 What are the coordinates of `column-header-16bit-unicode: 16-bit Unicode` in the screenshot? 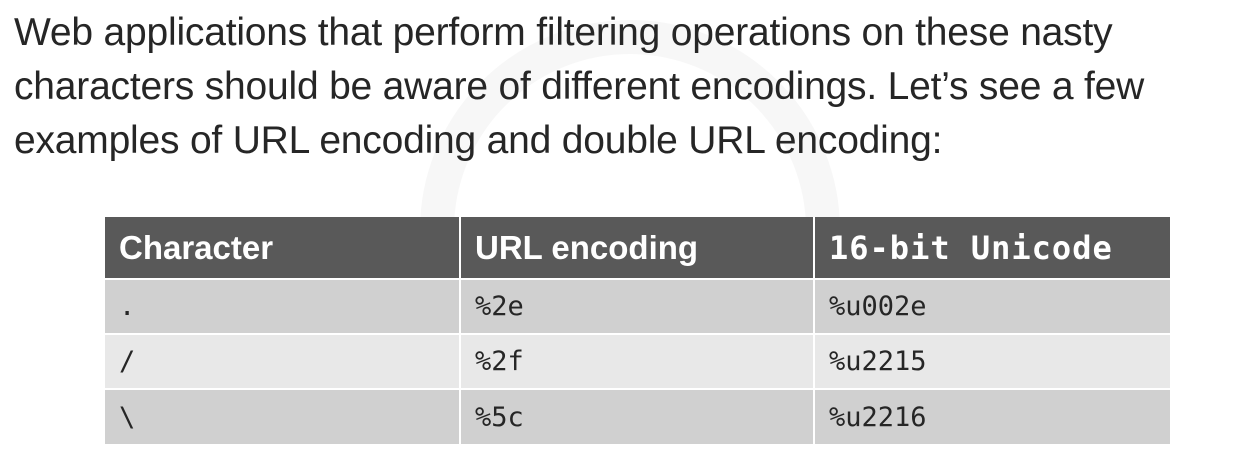 It's located at (992, 248).